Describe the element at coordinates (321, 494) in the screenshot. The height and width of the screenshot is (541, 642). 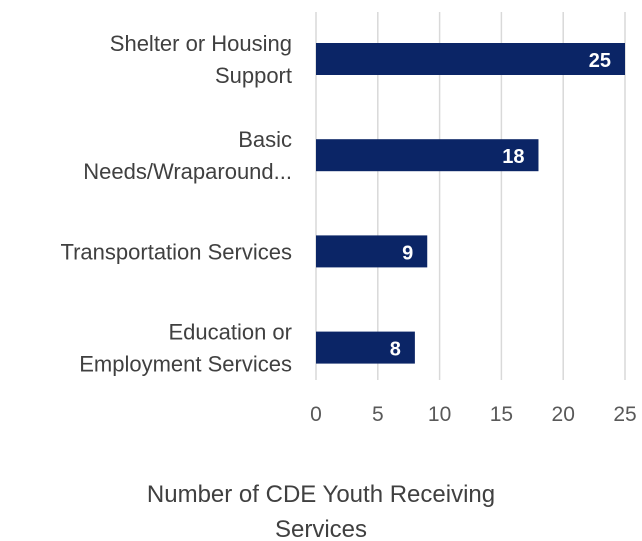
I see `x-axis-title-line-1: Number of CDE Youth Receiving` at that location.